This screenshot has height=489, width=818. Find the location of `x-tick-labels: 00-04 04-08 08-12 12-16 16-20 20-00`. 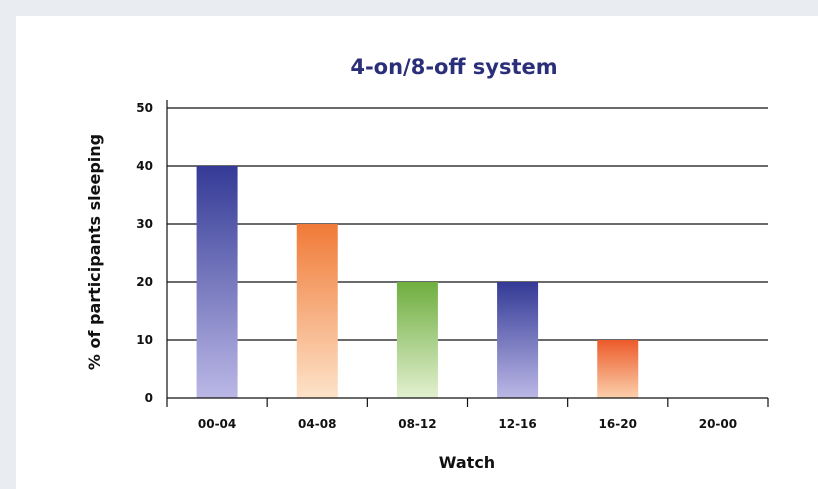

x-tick-labels: 00-04 04-08 08-12 12-16 16-20 20-00 is located at coordinates (467, 424).